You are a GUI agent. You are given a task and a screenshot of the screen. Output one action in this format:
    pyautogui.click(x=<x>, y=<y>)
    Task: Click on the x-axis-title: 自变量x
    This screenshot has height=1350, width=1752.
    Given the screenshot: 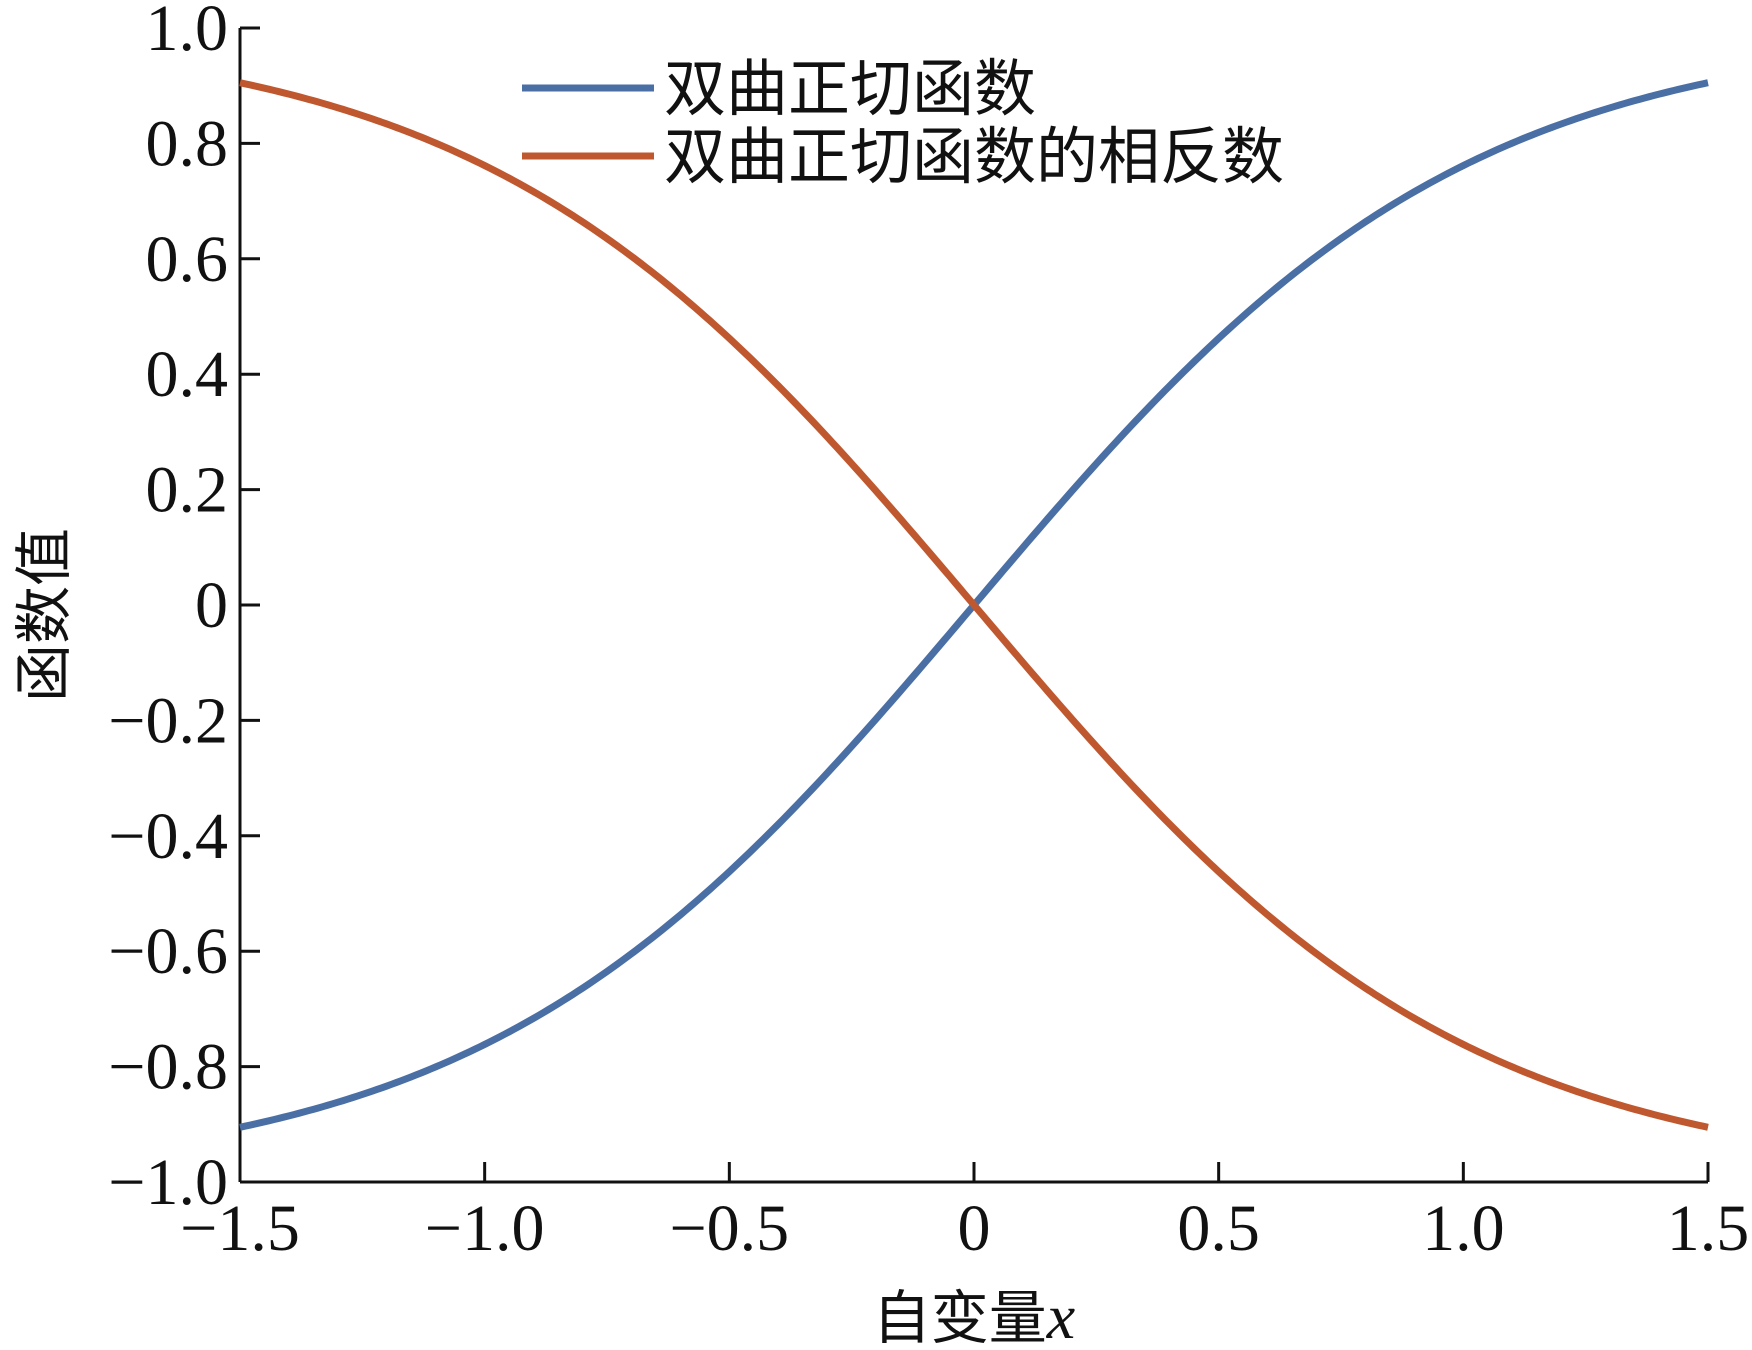 What is the action you would take?
    pyautogui.click(x=974, y=1315)
    